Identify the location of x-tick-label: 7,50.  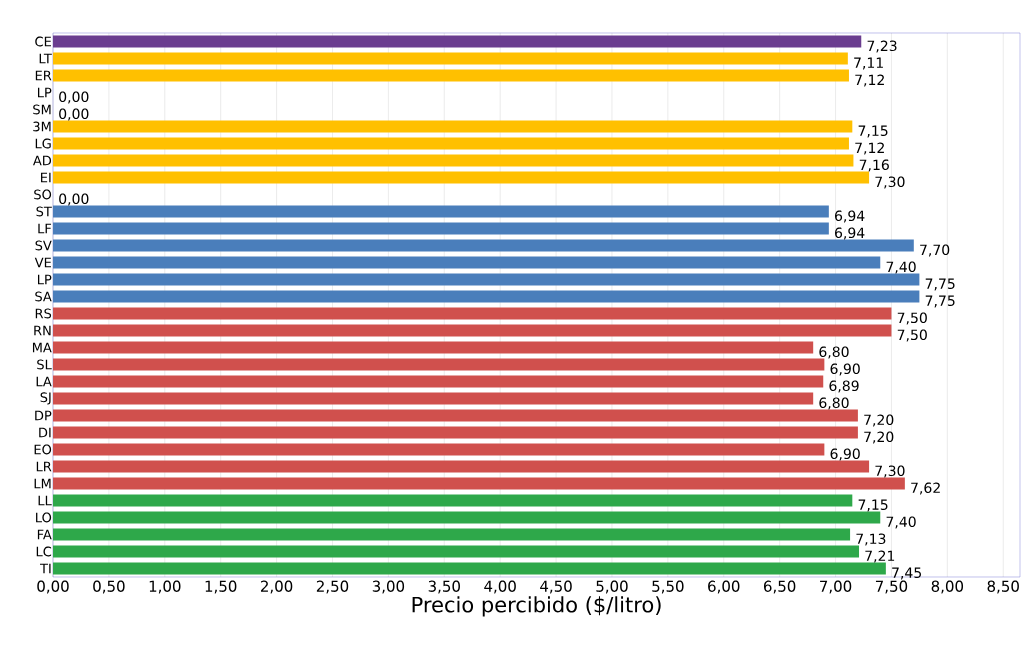
(891, 587).